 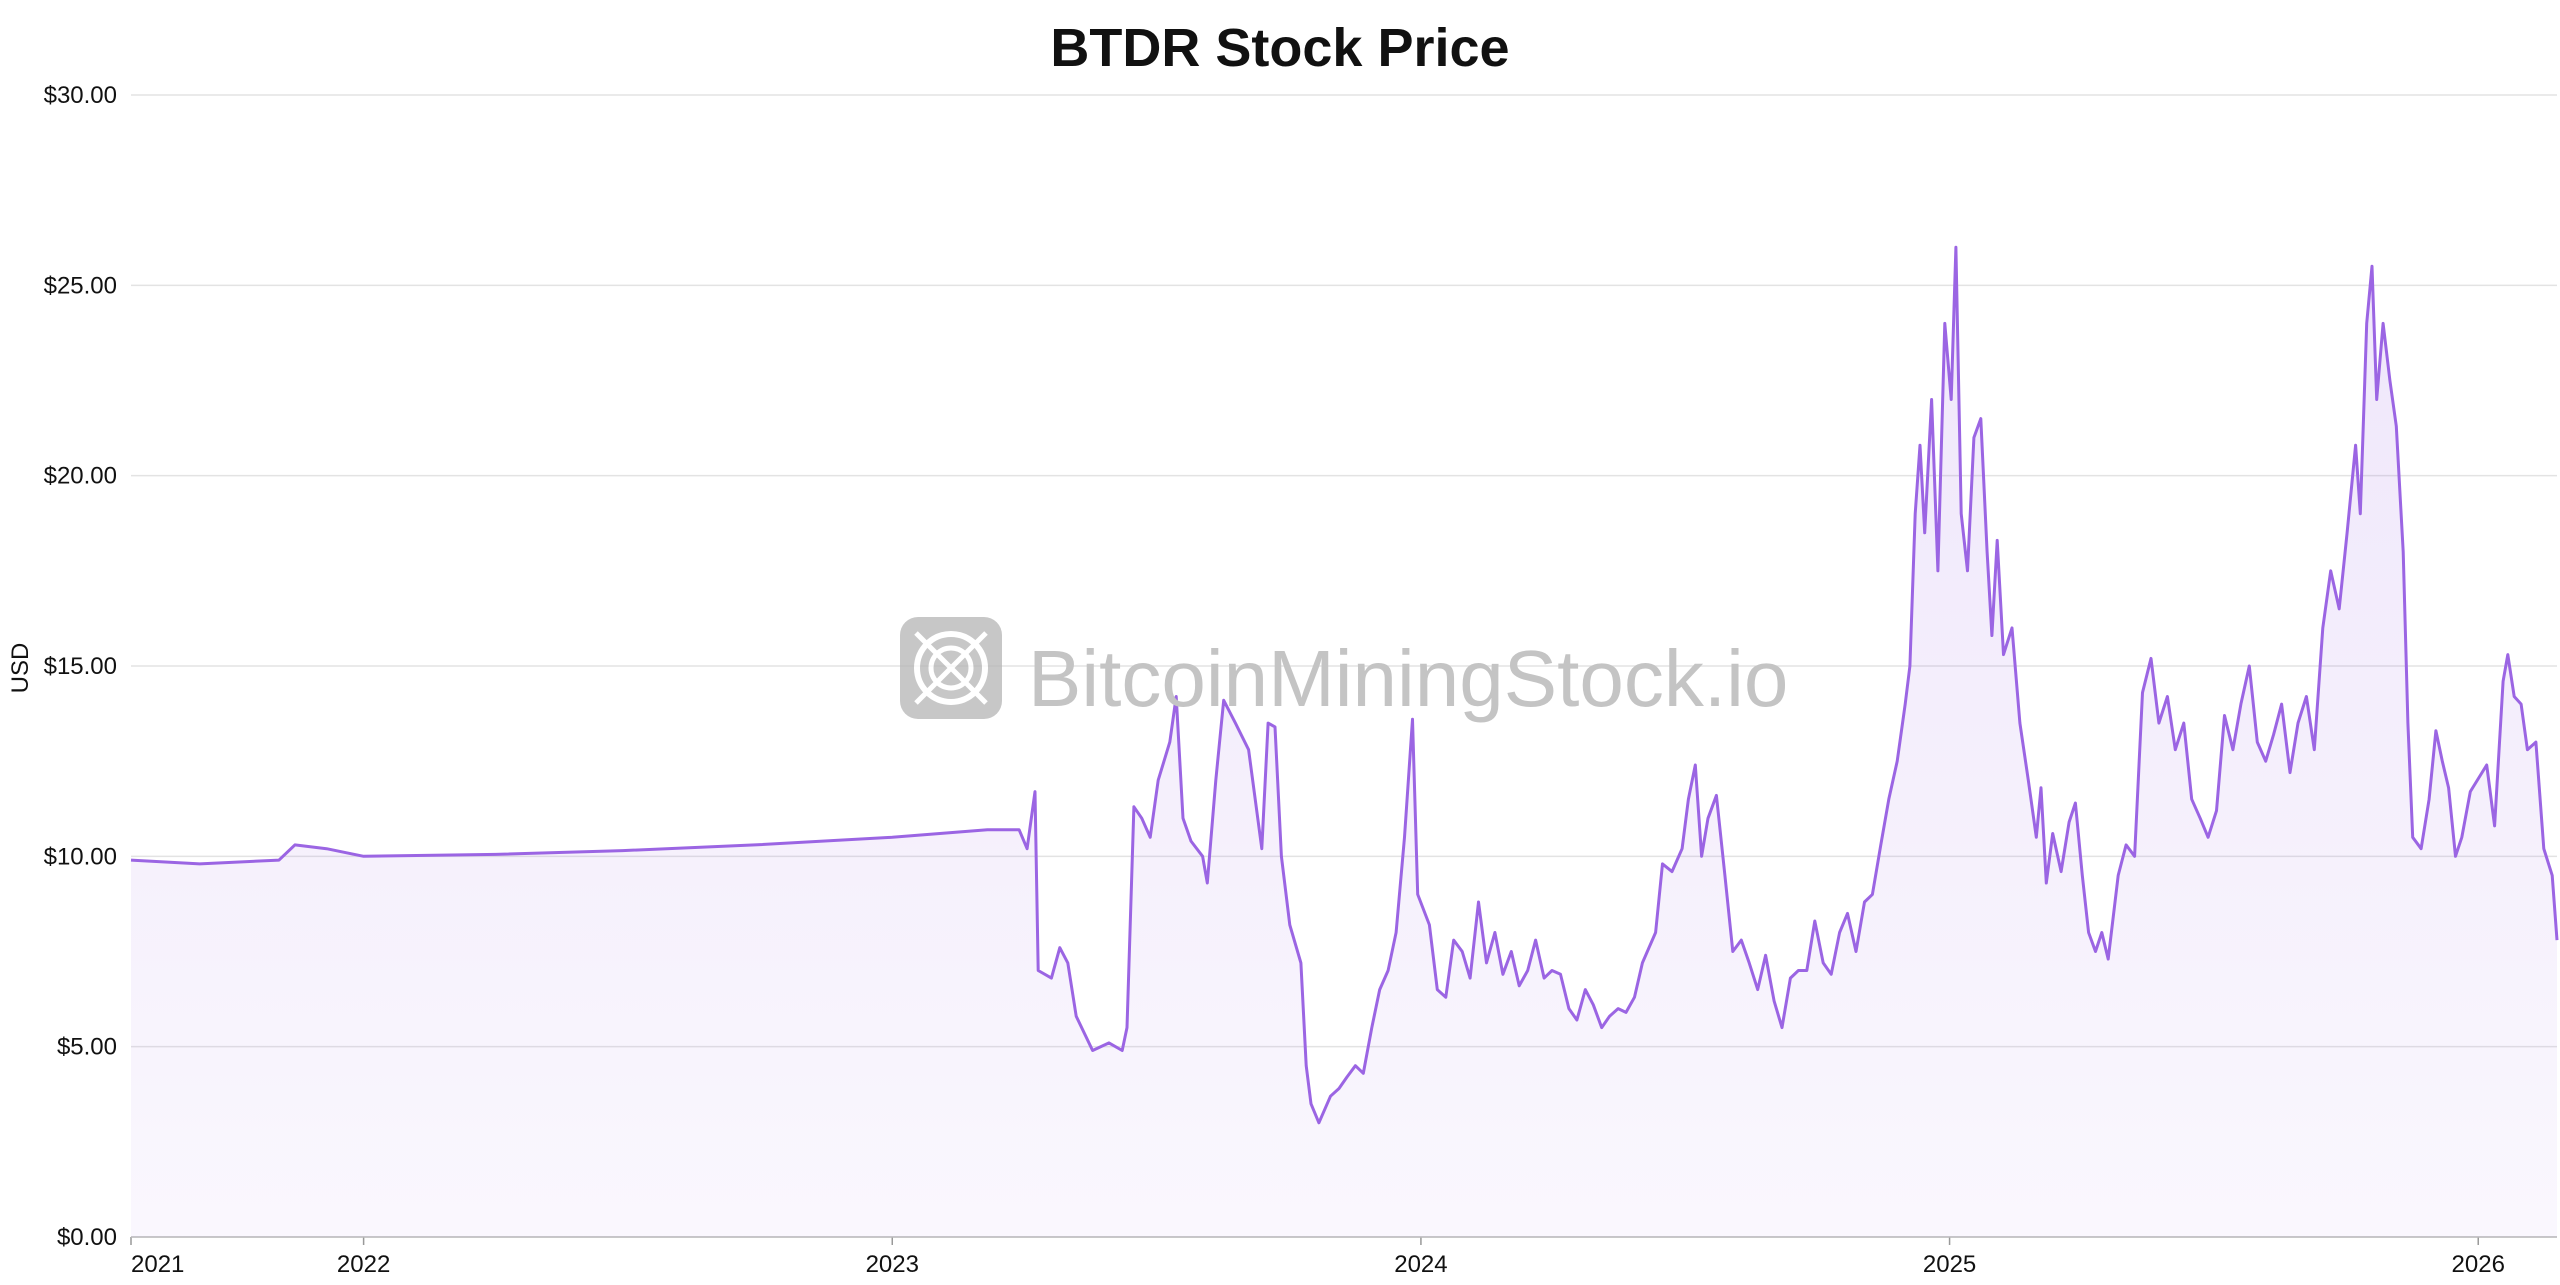 I want to click on chart-title: BTDR Stock Price, so click(x=1279, y=48).